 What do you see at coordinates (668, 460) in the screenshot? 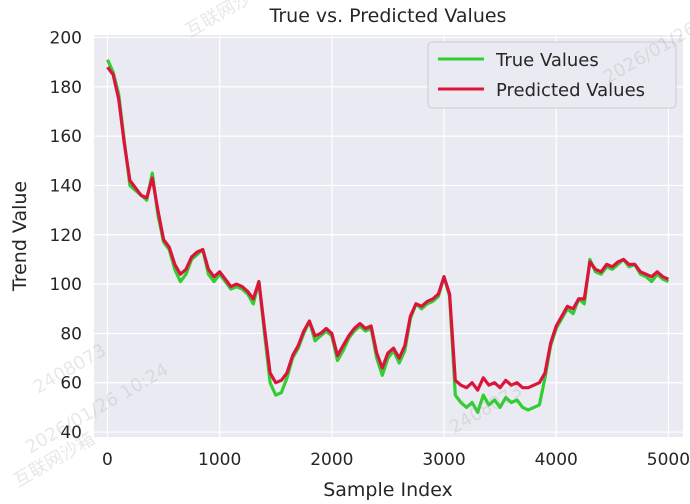
I see `x-tick-label: 5000` at bounding box center [668, 460].